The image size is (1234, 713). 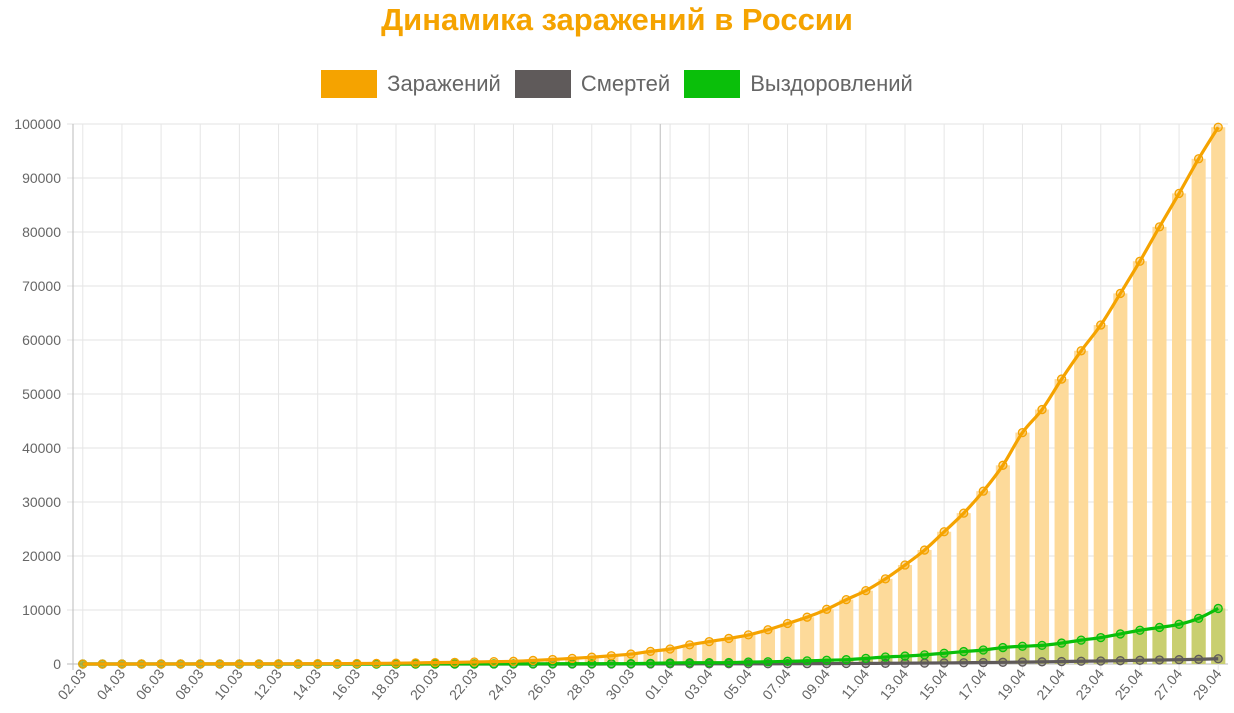 What do you see at coordinates (267, 683) in the screenshot?
I see `x-tick-label: 12.03` at bounding box center [267, 683].